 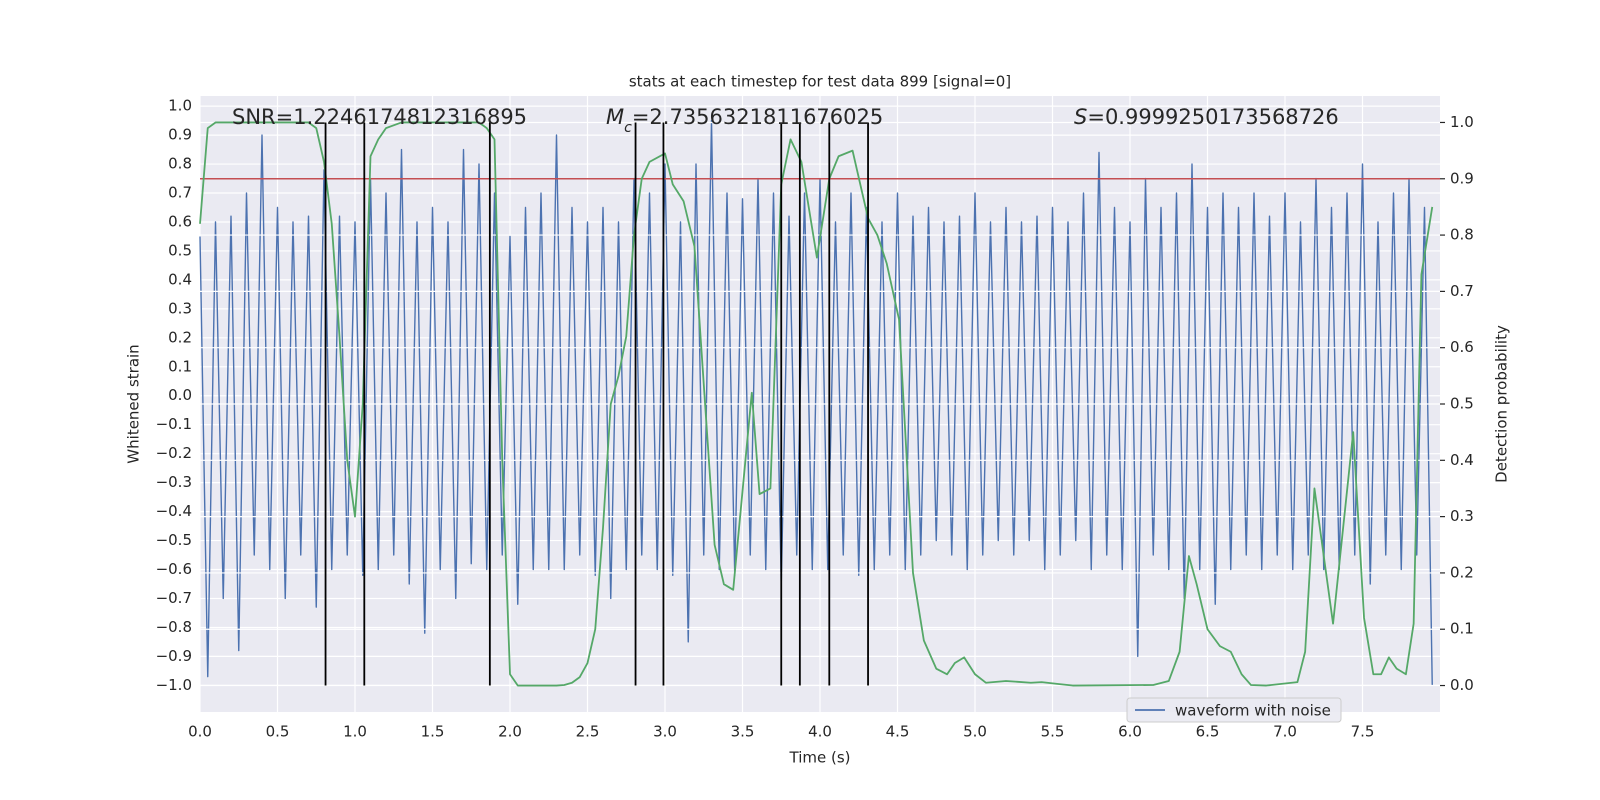 What do you see at coordinates (180, 337) in the screenshot?
I see `y-tick-label: 0.2` at bounding box center [180, 337].